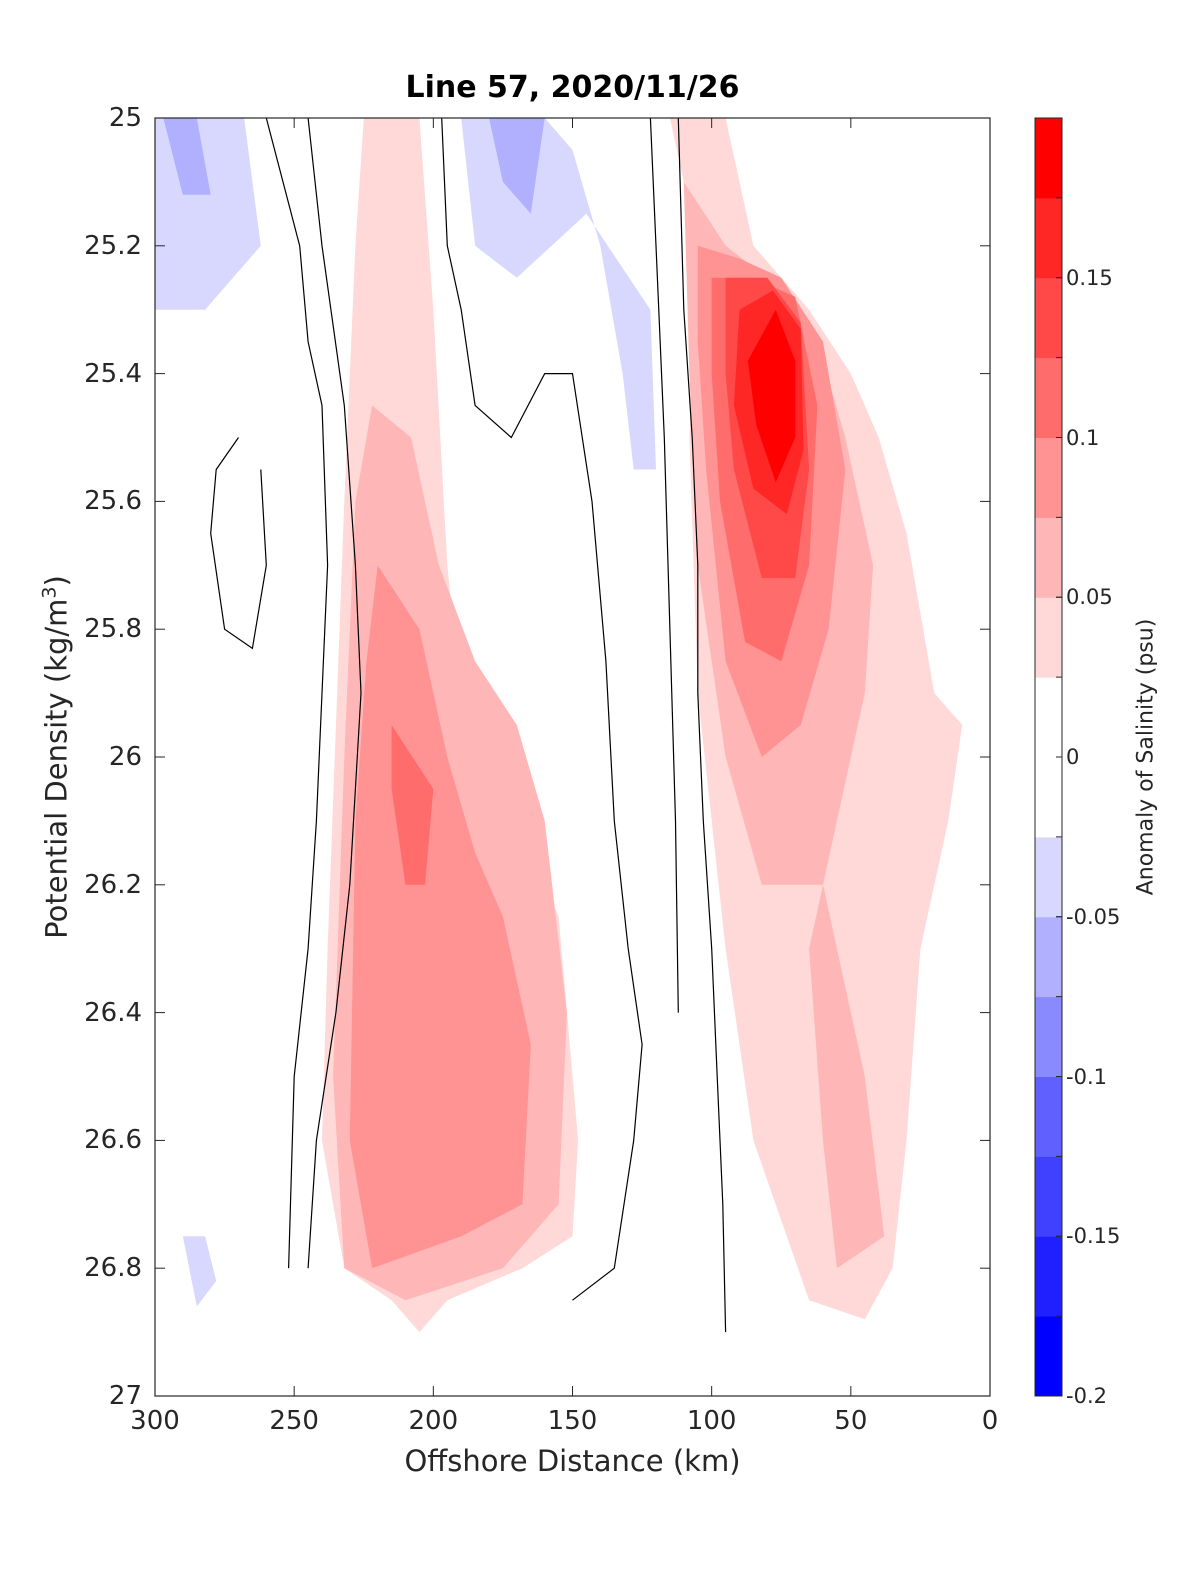  I want to click on x-tick-label: 150, so click(572, 1421).